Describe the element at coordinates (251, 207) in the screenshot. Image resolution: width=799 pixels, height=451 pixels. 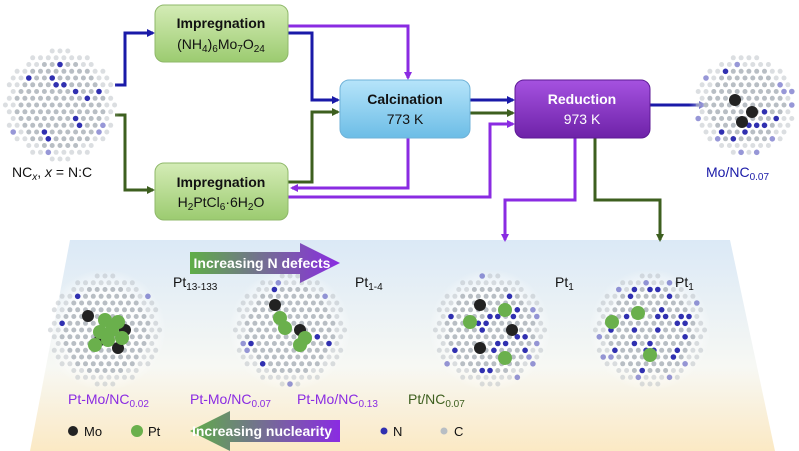
I see `formula-subscript: 2` at that location.